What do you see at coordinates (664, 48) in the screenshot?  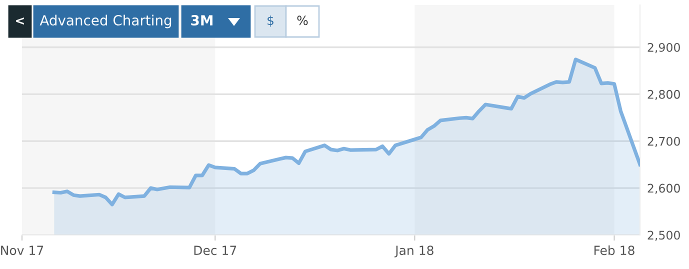 I see `y-tick-label: 2,900` at bounding box center [664, 48].